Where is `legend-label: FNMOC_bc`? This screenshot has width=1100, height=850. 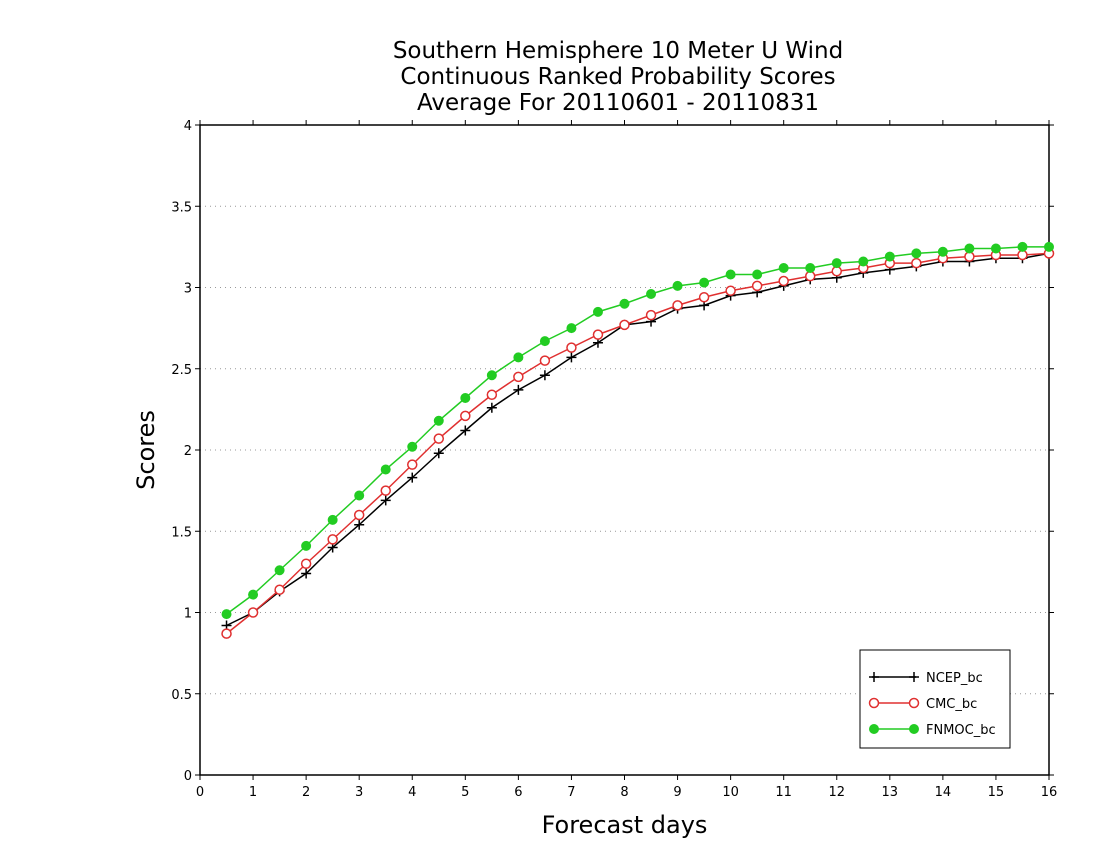
legend-label: FNMOC_bc is located at coordinates (961, 730).